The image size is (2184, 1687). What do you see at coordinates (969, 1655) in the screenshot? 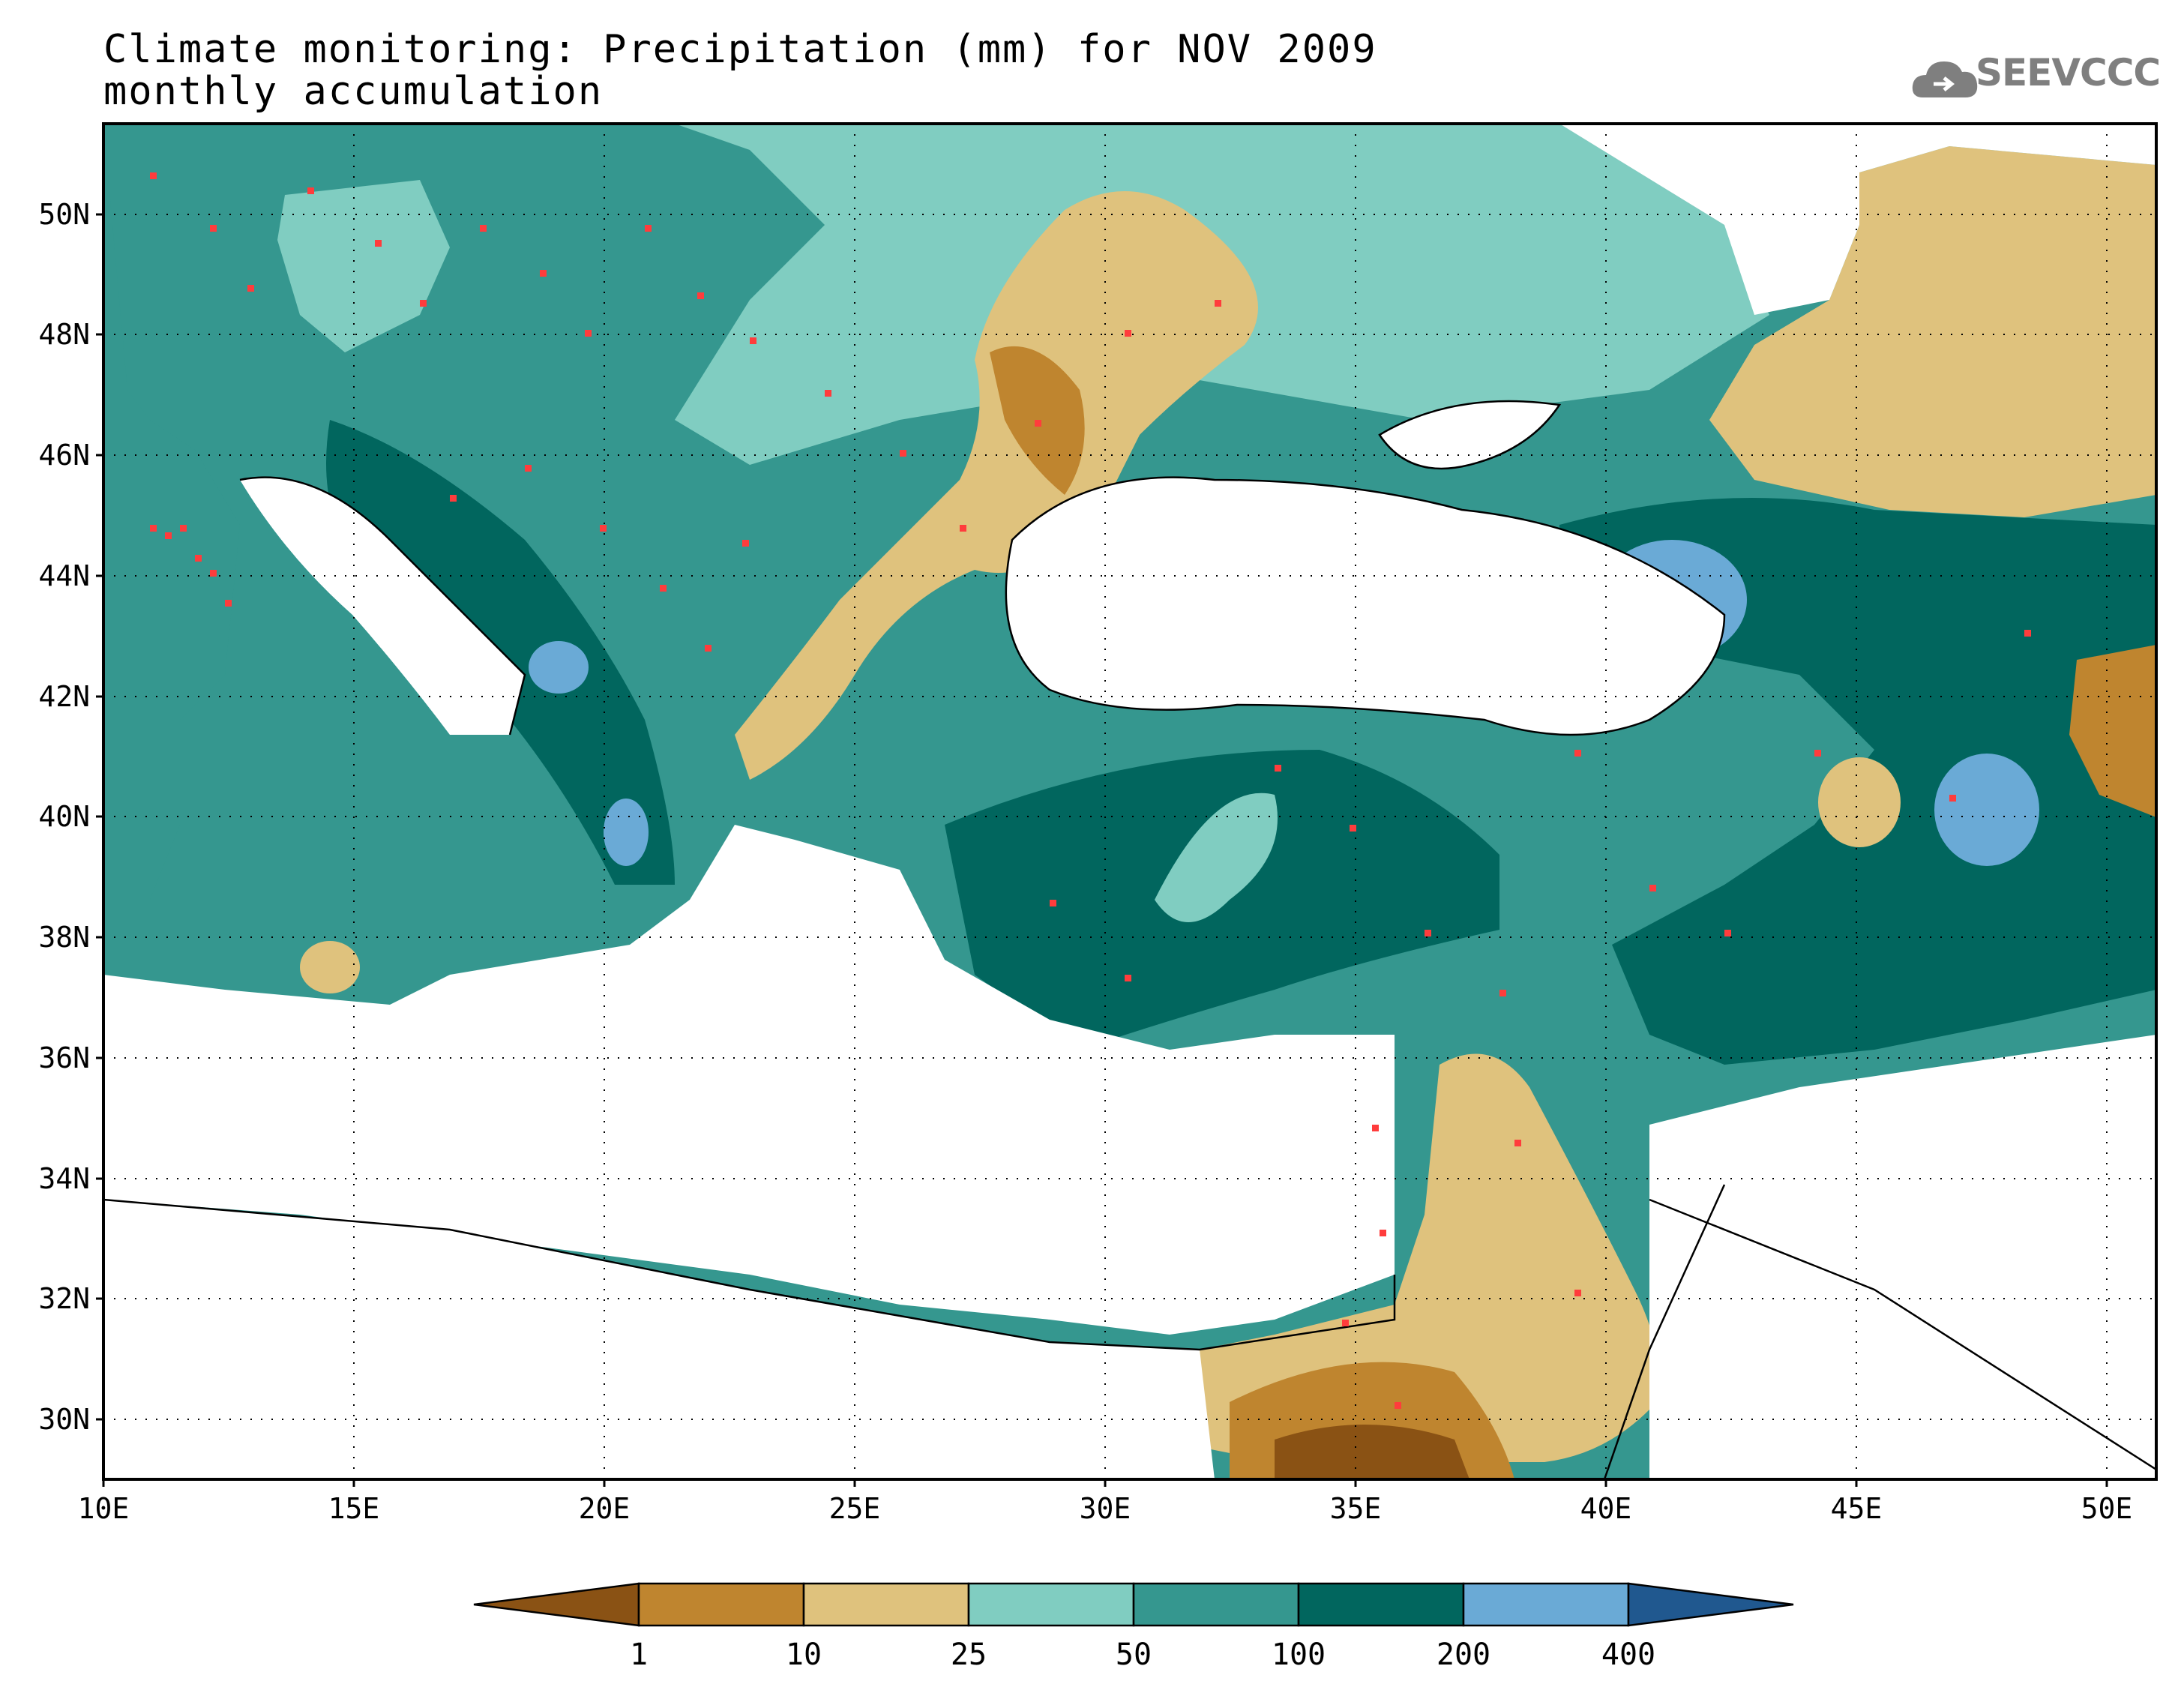
I see `colorbar-label-25: 25` at bounding box center [969, 1655].